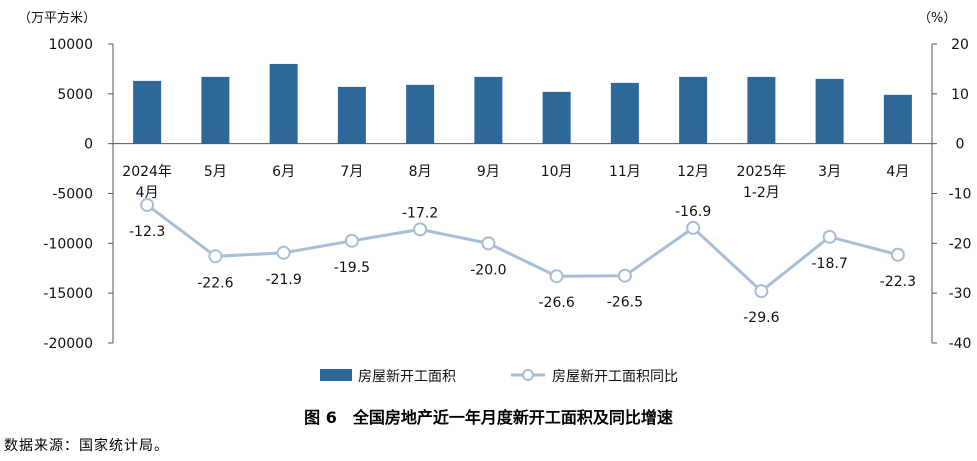 Image resolution: width=977 pixels, height=461 pixels. I want to click on bar-series, so click(522, 103).